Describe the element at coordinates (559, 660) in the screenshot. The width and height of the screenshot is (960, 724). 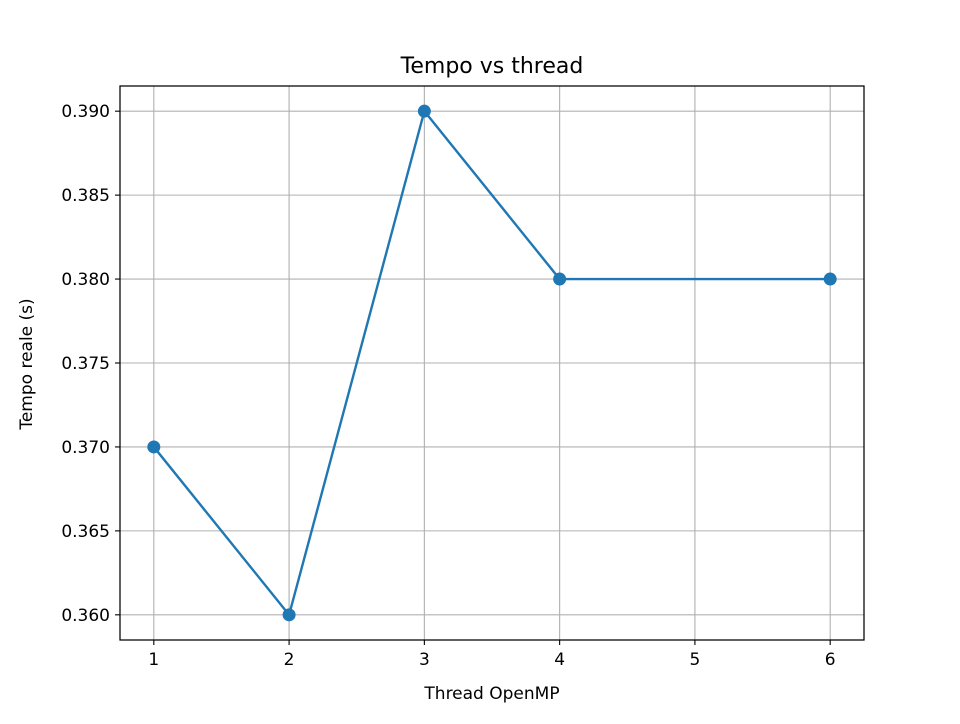
I see `x-tick-label: 4` at that location.